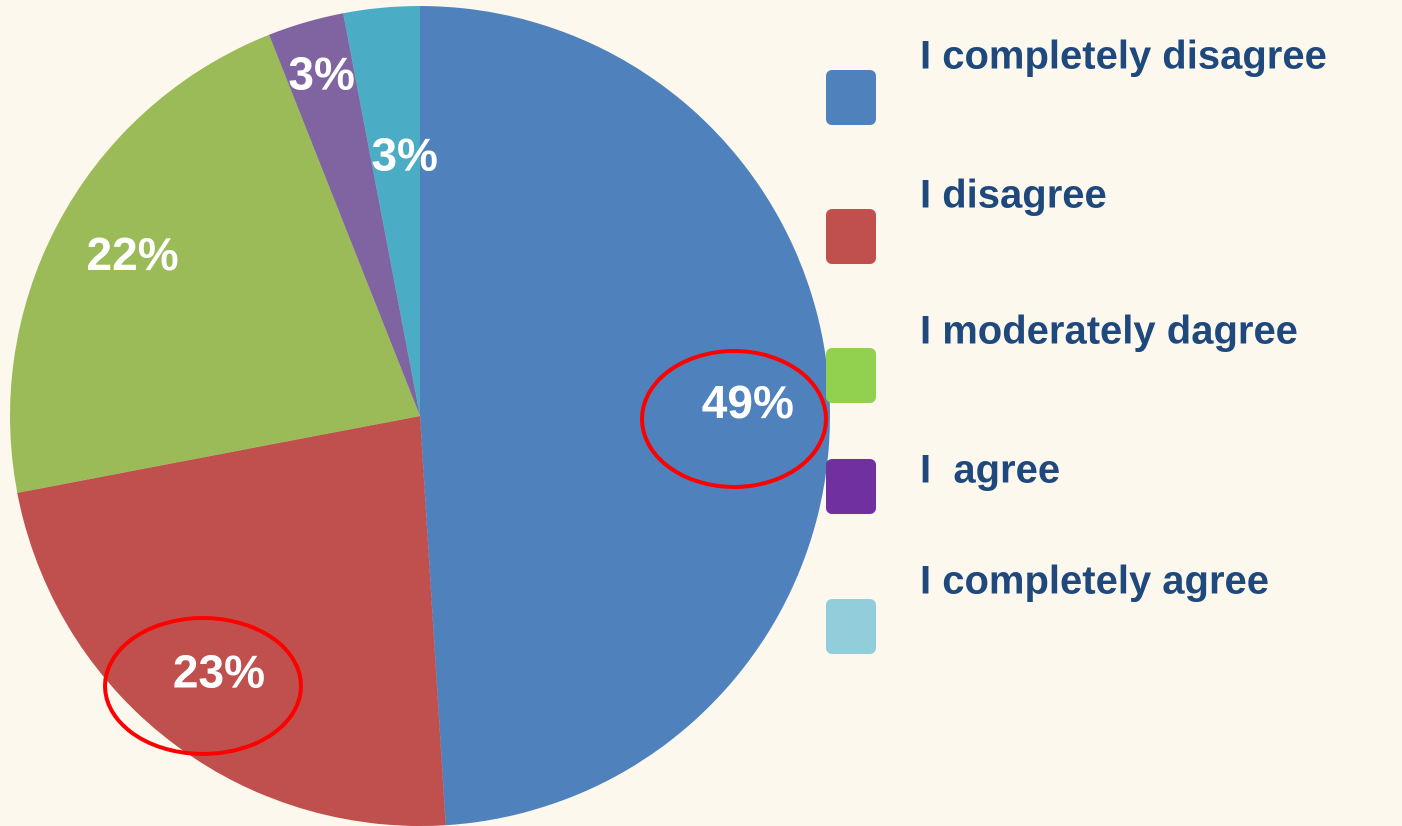 This screenshot has height=826, width=1402. What do you see at coordinates (1094, 581) in the screenshot?
I see `legend-label: I completely agree` at bounding box center [1094, 581].